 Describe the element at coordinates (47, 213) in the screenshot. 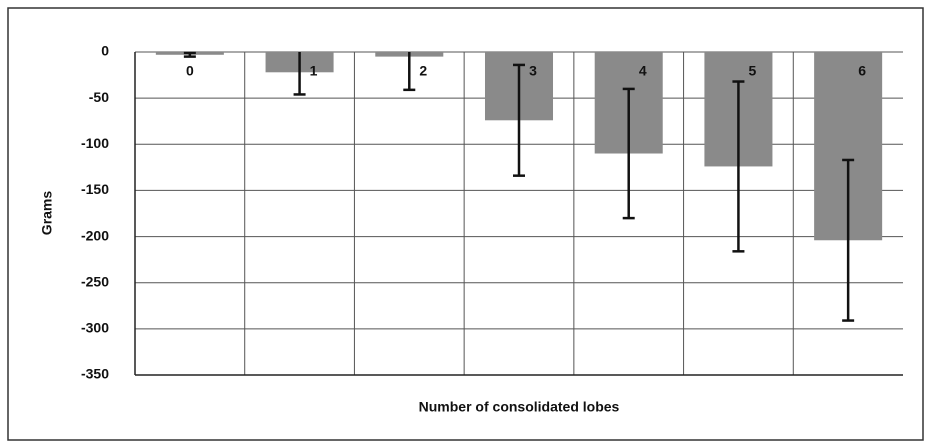

I see `y-axis-label: Grams` at that location.